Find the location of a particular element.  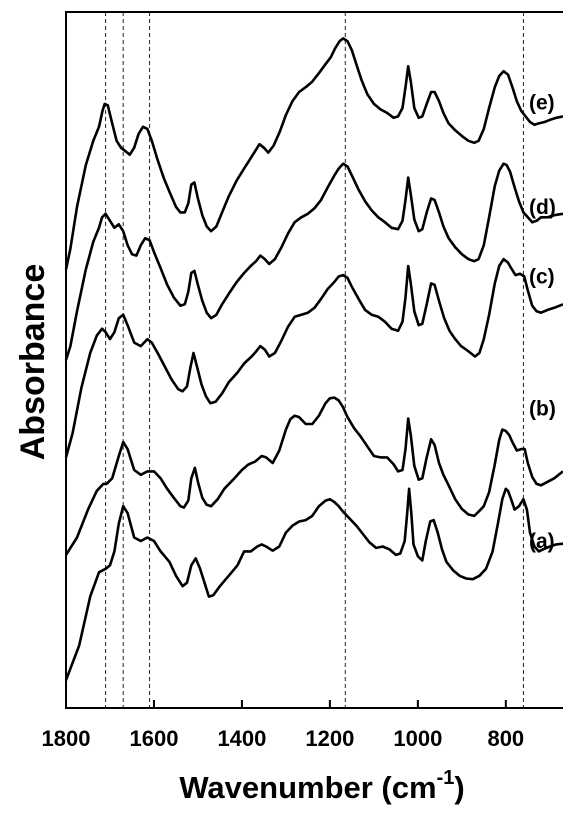

x-tick-label-1600: 1600 is located at coordinates (153, 738).